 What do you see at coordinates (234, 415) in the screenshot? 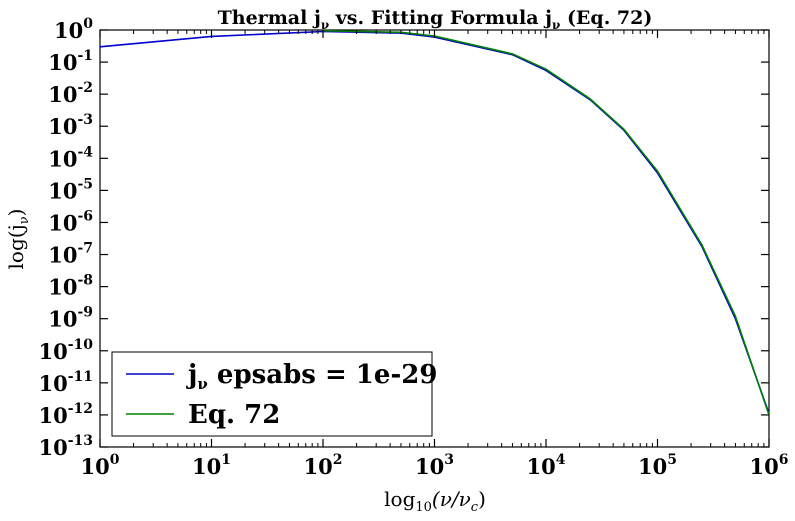
I see `legend-label: Eq. 72` at bounding box center [234, 415].